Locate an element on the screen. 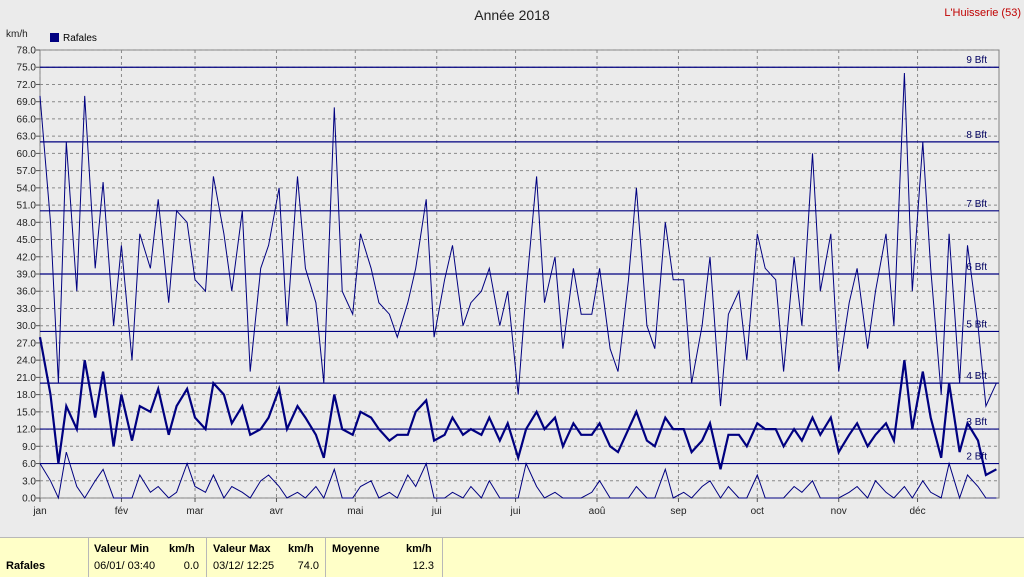 The image size is (1024, 577). series-line-min is located at coordinates (518, 475).